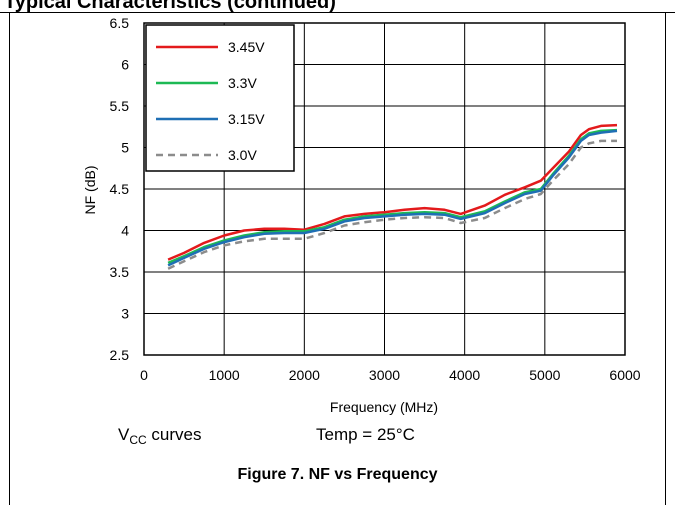 The width and height of the screenshot is (675, 505). I want to click on y-axis-label: NF (dB), so click(90, 190).